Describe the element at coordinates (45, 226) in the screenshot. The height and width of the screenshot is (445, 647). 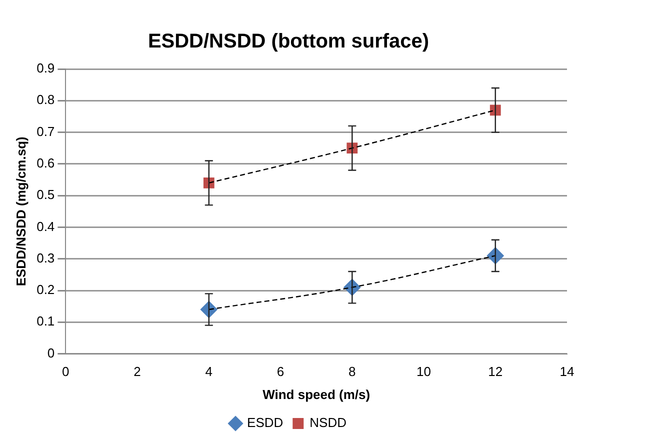
I see `y-tick-label: 0.4` at that location.